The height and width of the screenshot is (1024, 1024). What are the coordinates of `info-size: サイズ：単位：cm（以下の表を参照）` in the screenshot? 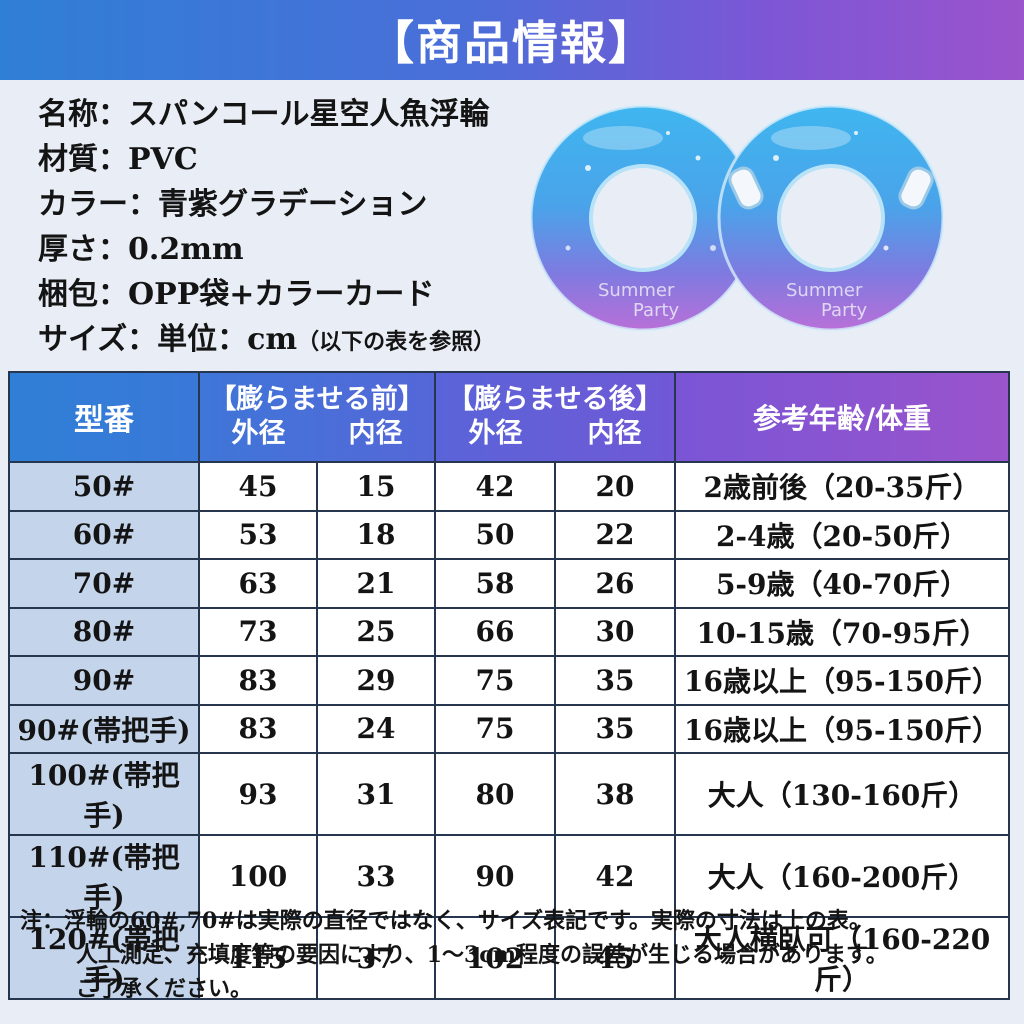 It's located at (298, 339).